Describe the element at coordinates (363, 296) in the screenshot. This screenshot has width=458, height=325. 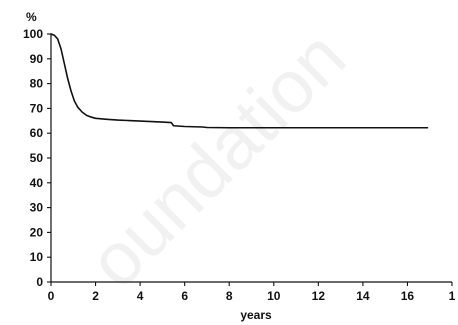
I see `x-tick-label: 14` at that location.